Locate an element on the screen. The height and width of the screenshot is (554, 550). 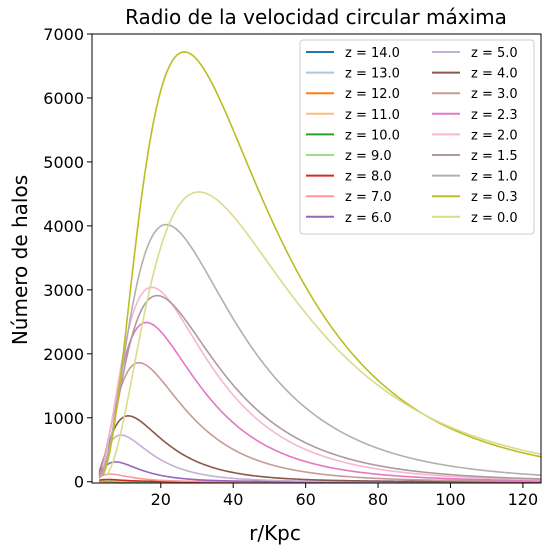
legend-label-13: z = 2.0 is located at coordinates (494, 135).